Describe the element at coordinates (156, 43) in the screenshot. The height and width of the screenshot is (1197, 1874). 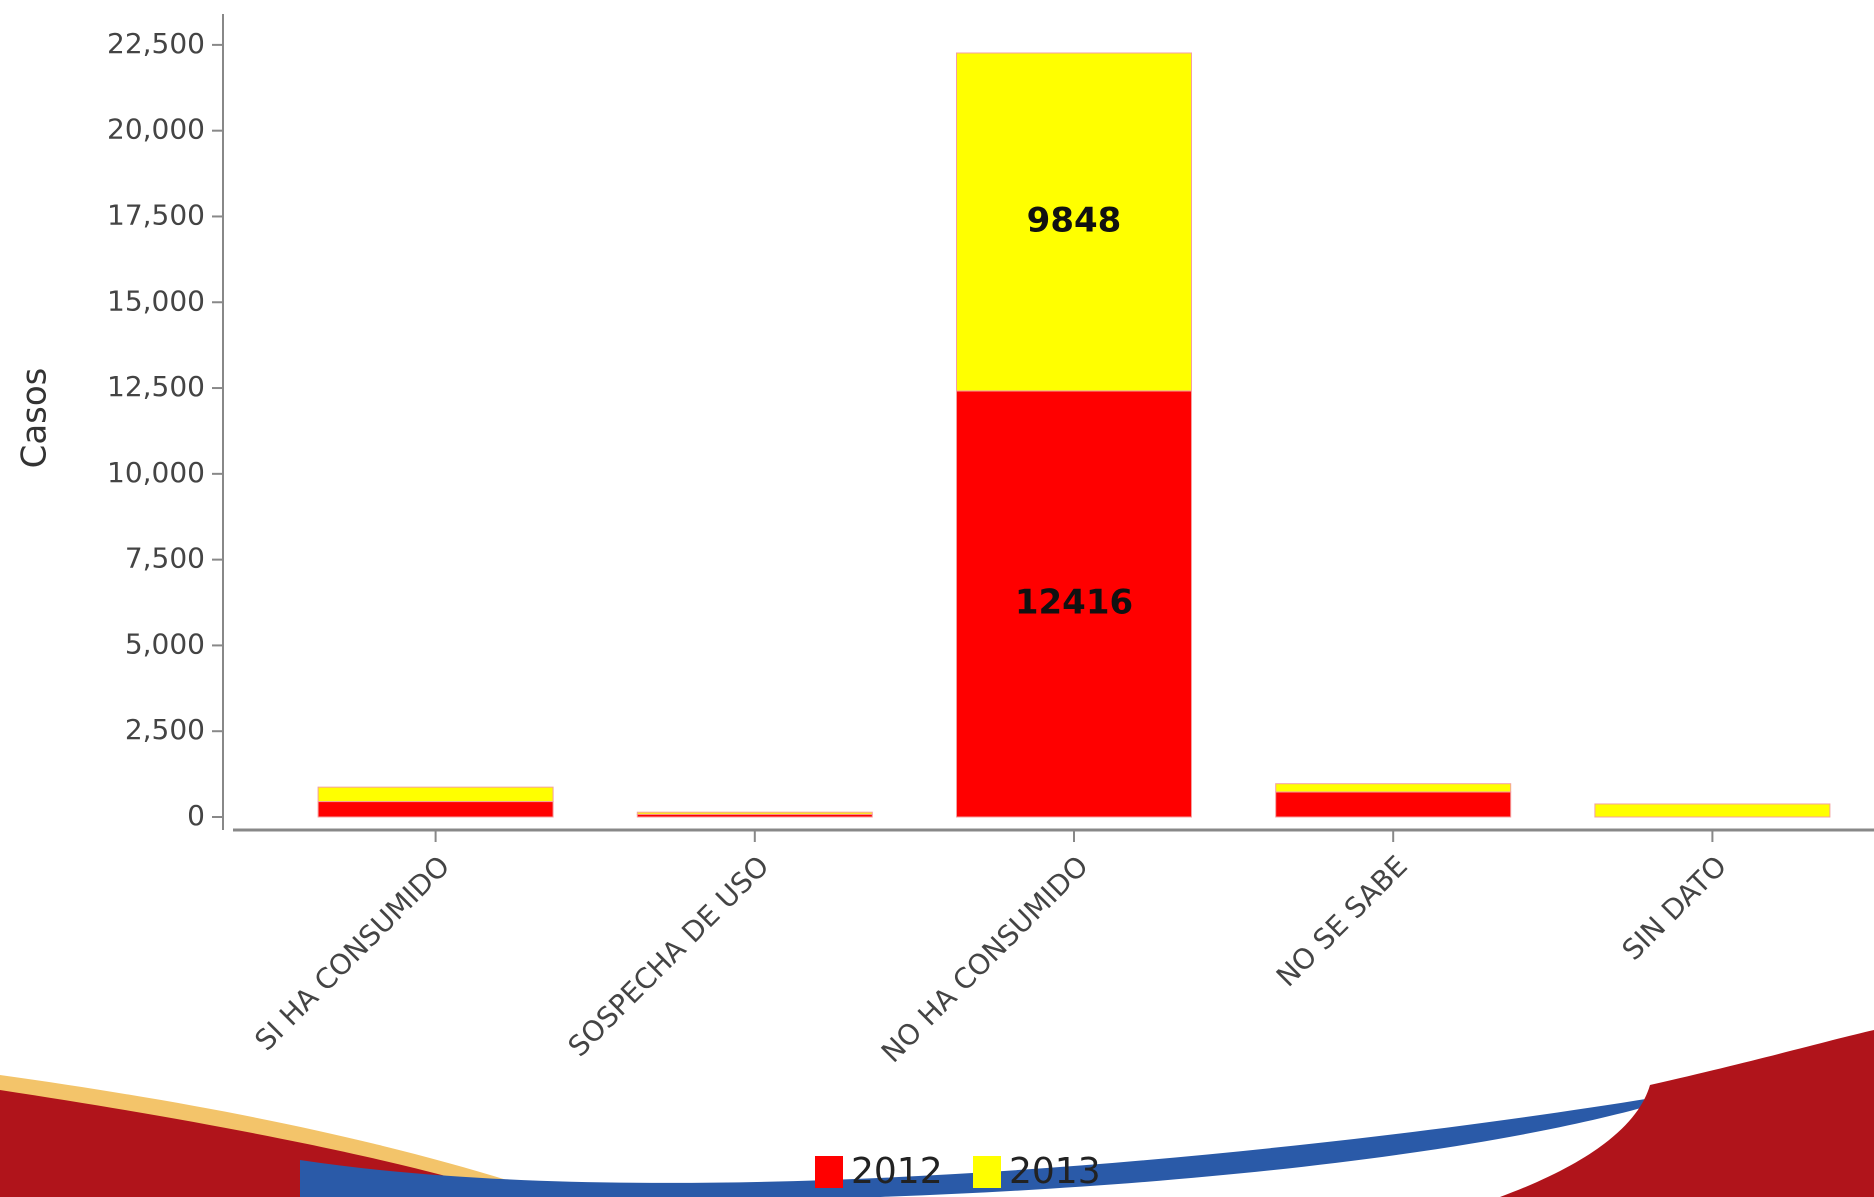
I see `y-tick-label: 22,500` at that location.